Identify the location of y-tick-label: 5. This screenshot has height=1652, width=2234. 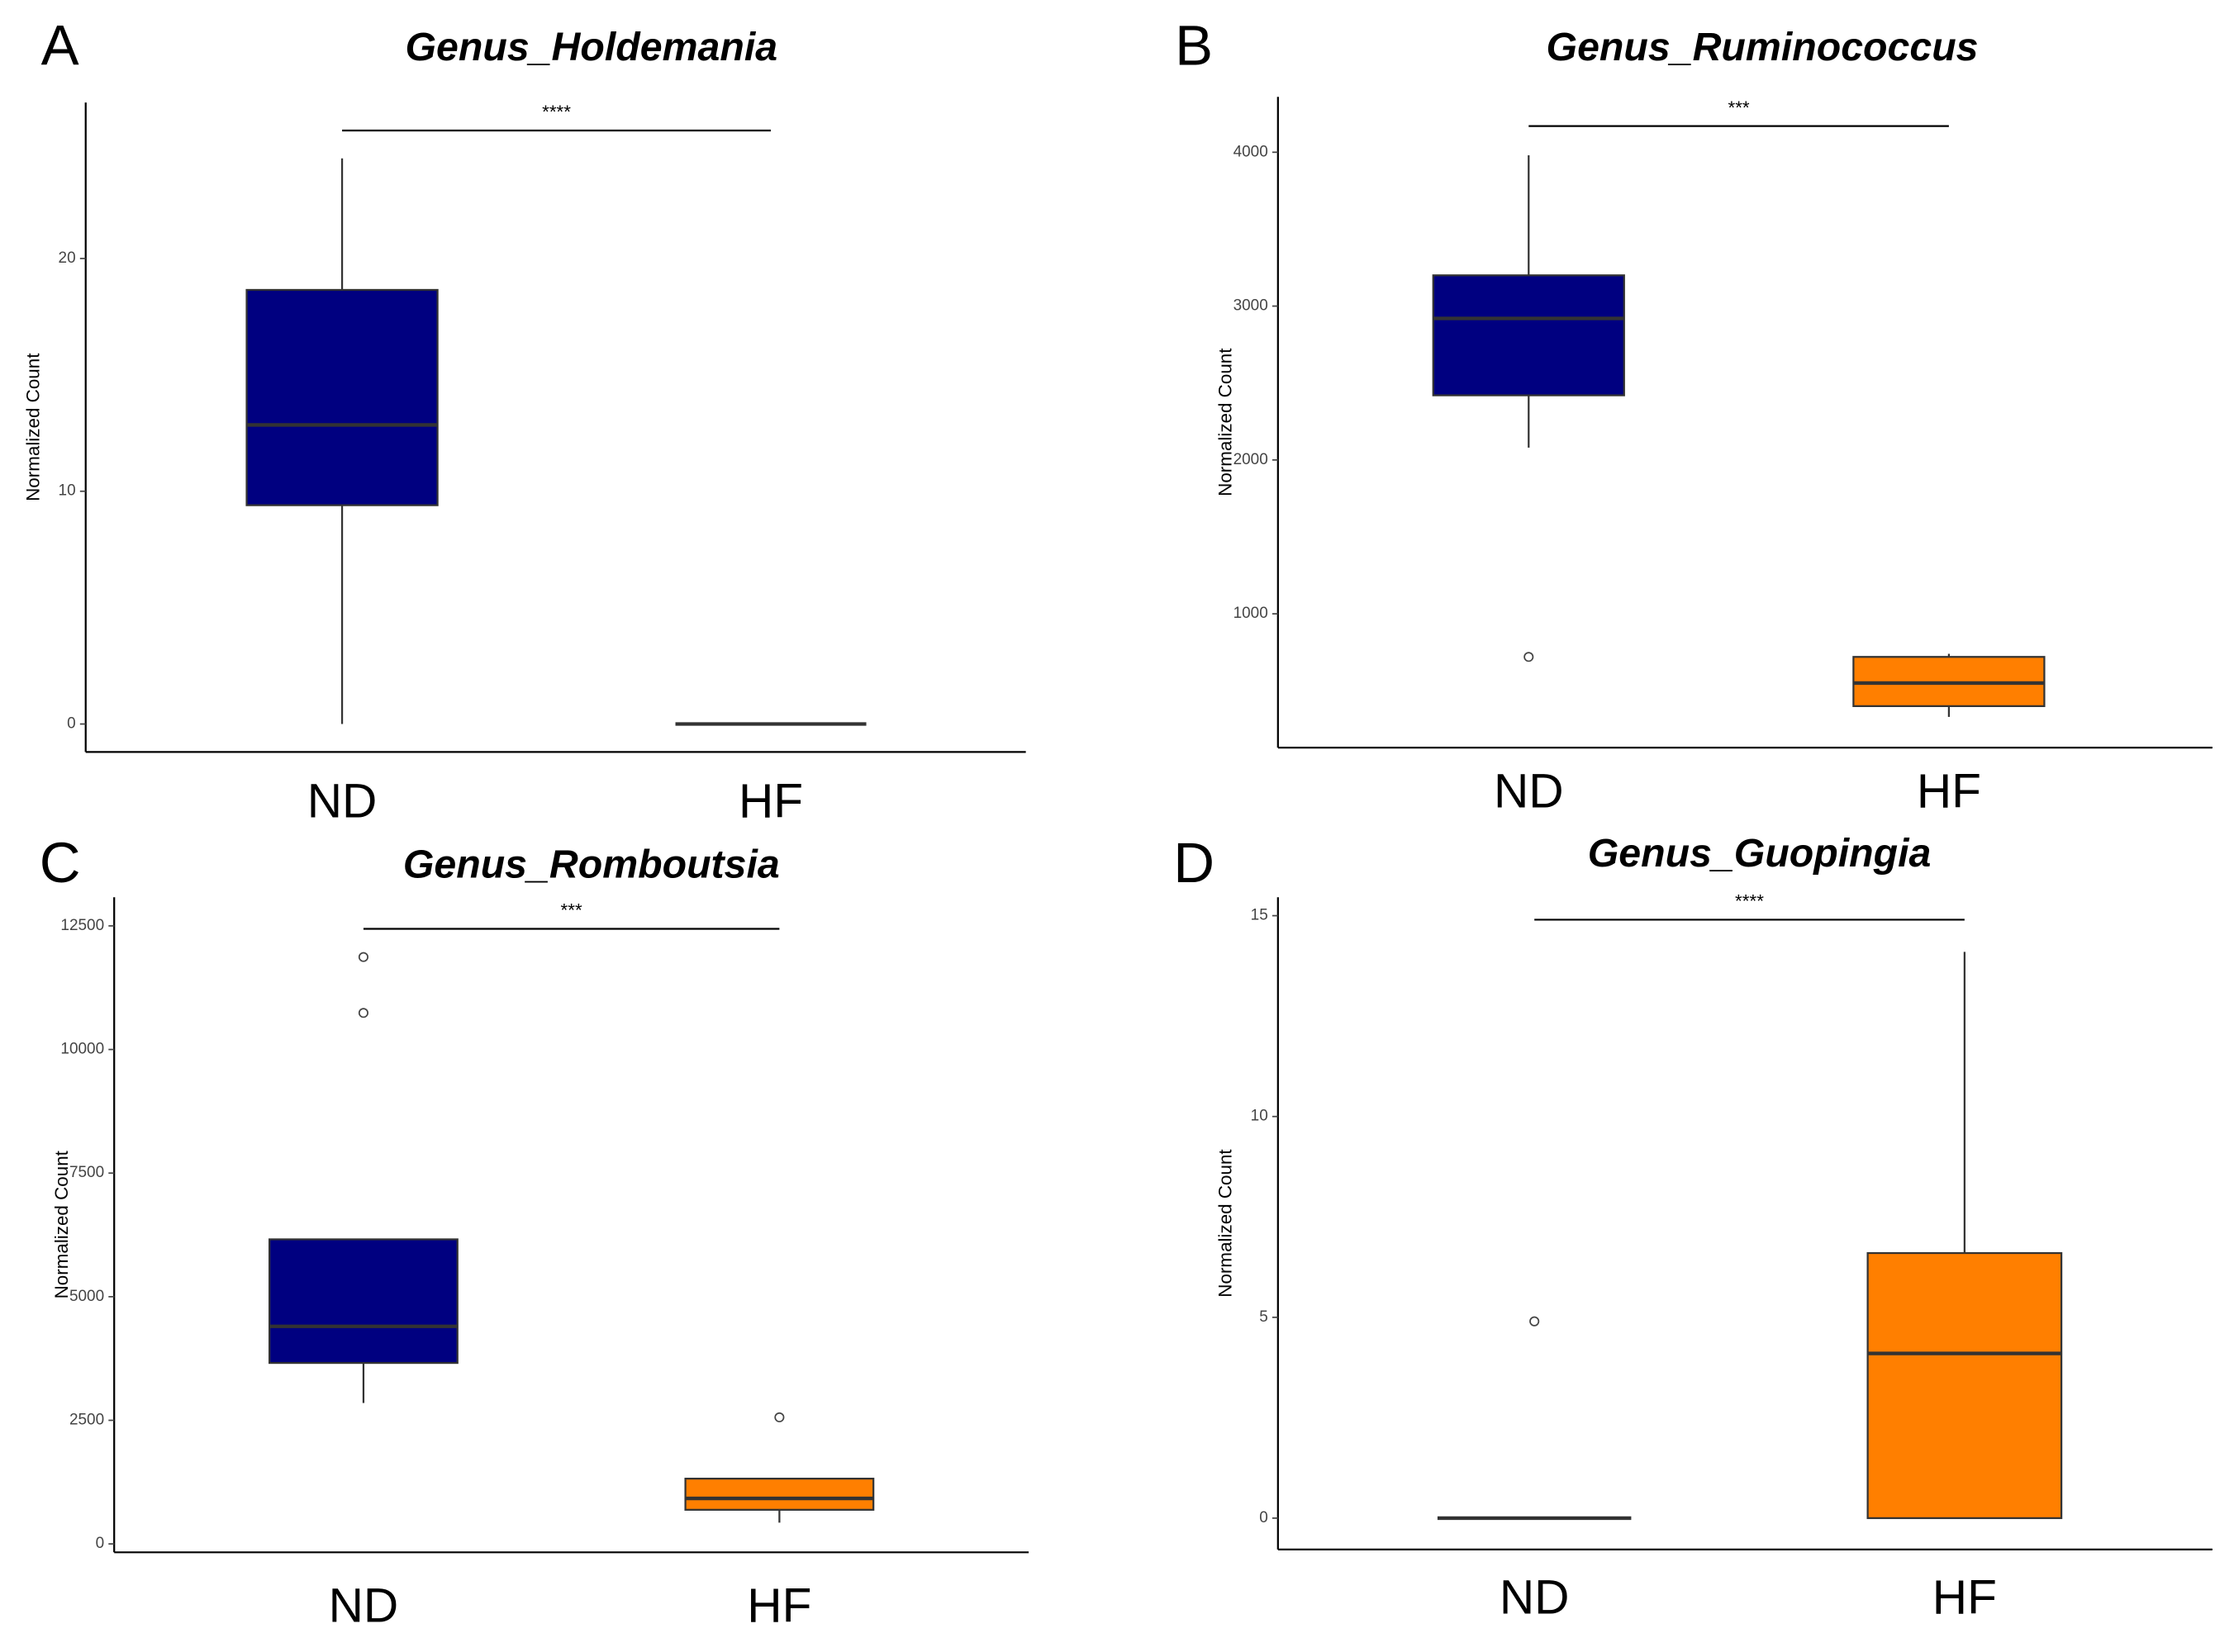
(1263, 1317).